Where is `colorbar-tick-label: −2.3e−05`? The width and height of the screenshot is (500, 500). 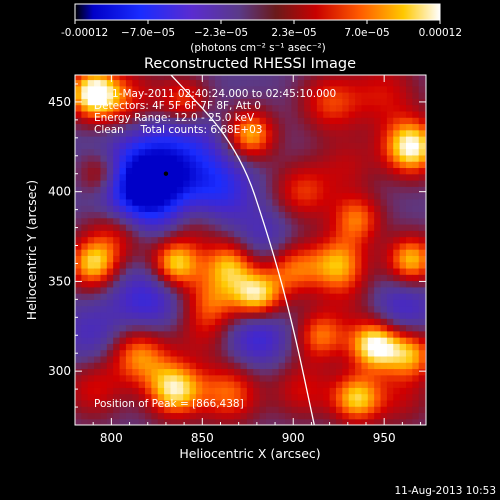 colorbar-tick-label: −2.3e−05 is located at coordinates (221, 33).